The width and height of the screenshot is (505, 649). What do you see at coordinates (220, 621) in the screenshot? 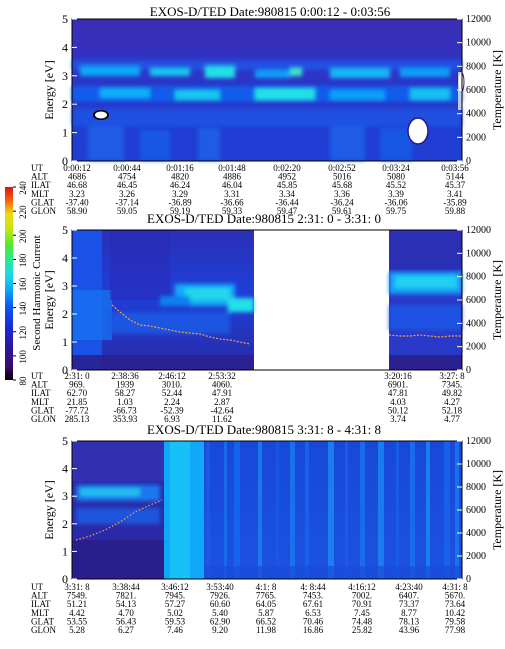
I see `table-cell: 62.90` at bounding box center [220, 621].